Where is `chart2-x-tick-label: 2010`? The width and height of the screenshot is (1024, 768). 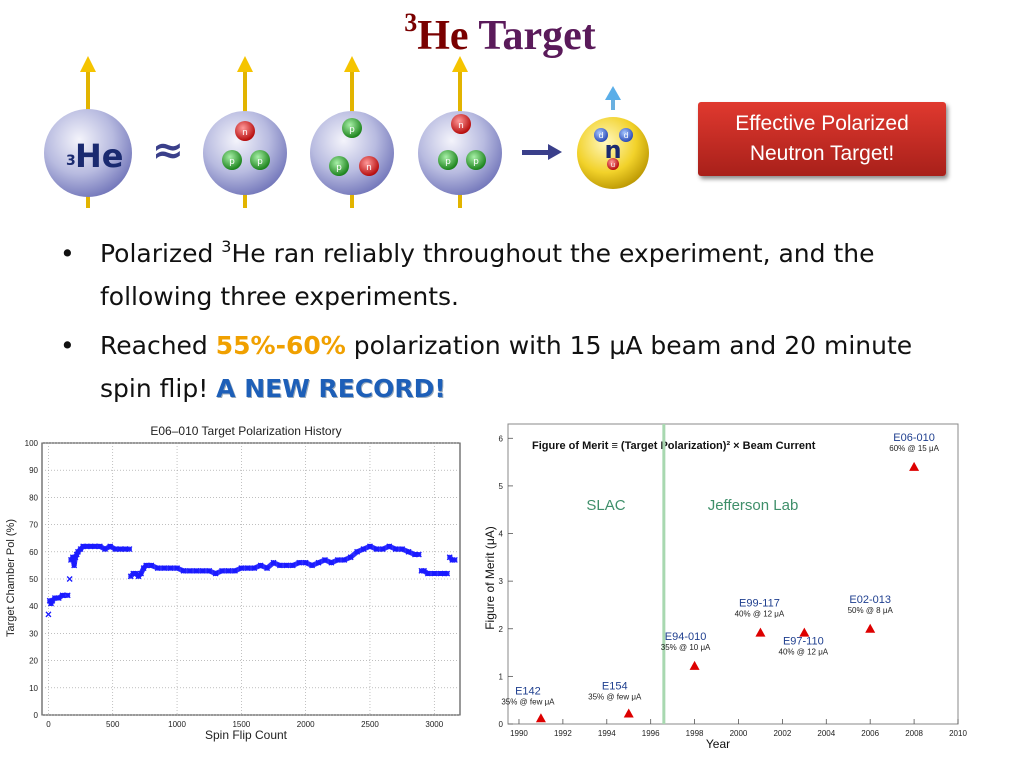 chart2-x-tick-label: 2010 is located at coordinates (958, 733).